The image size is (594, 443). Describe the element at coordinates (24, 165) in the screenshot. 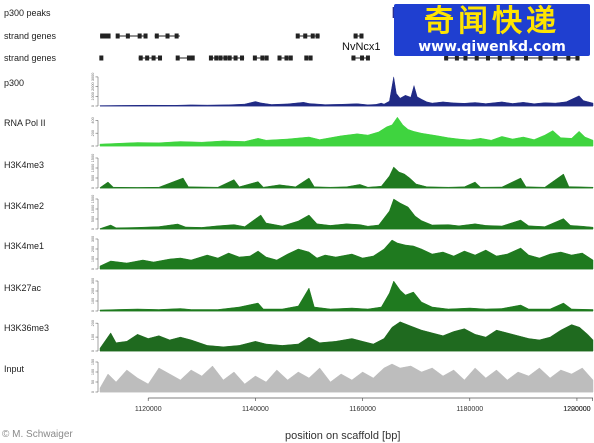

I see `track-label-h3k4me3: H3K4me3` at that location.